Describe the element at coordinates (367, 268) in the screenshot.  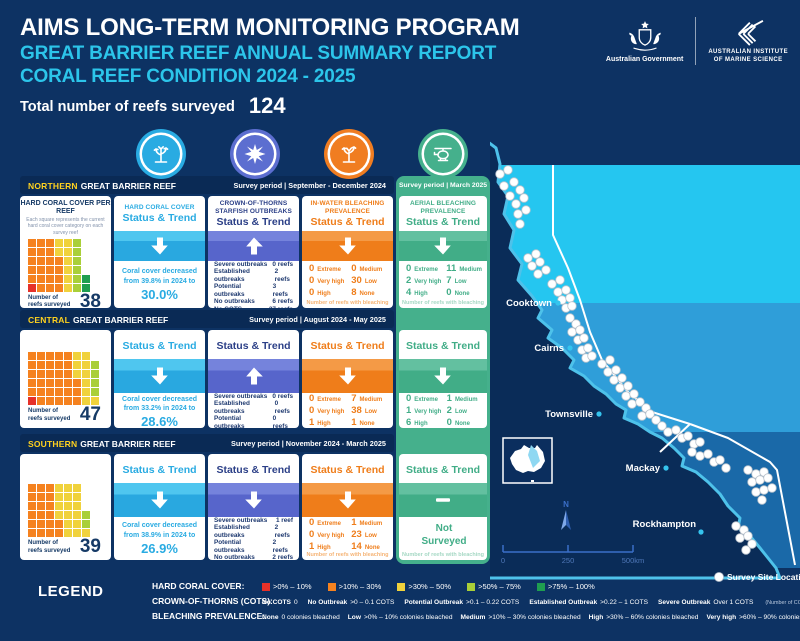
I see `bleaching-value-cell: 0 Medium` at that location.